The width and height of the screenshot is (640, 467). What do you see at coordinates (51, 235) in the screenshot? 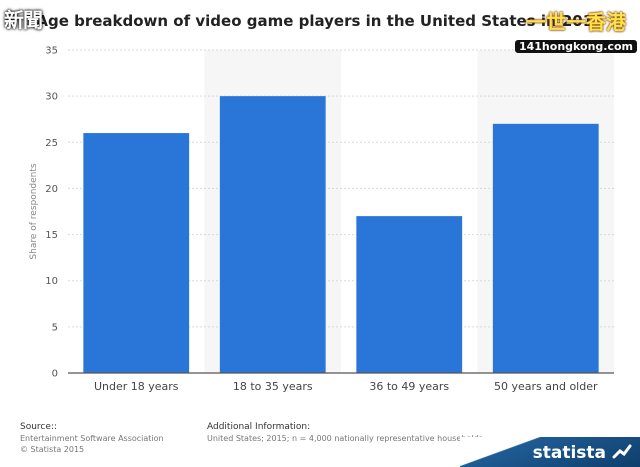
I see `y-tick-label: 15` at bounding box center [51, 235].